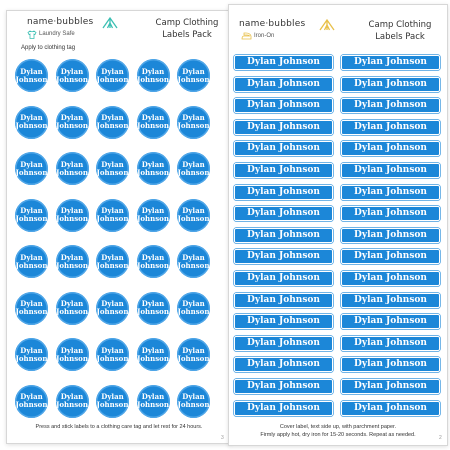  I want to click on pack-title-line2: Labels Pack, so click(400, 37).